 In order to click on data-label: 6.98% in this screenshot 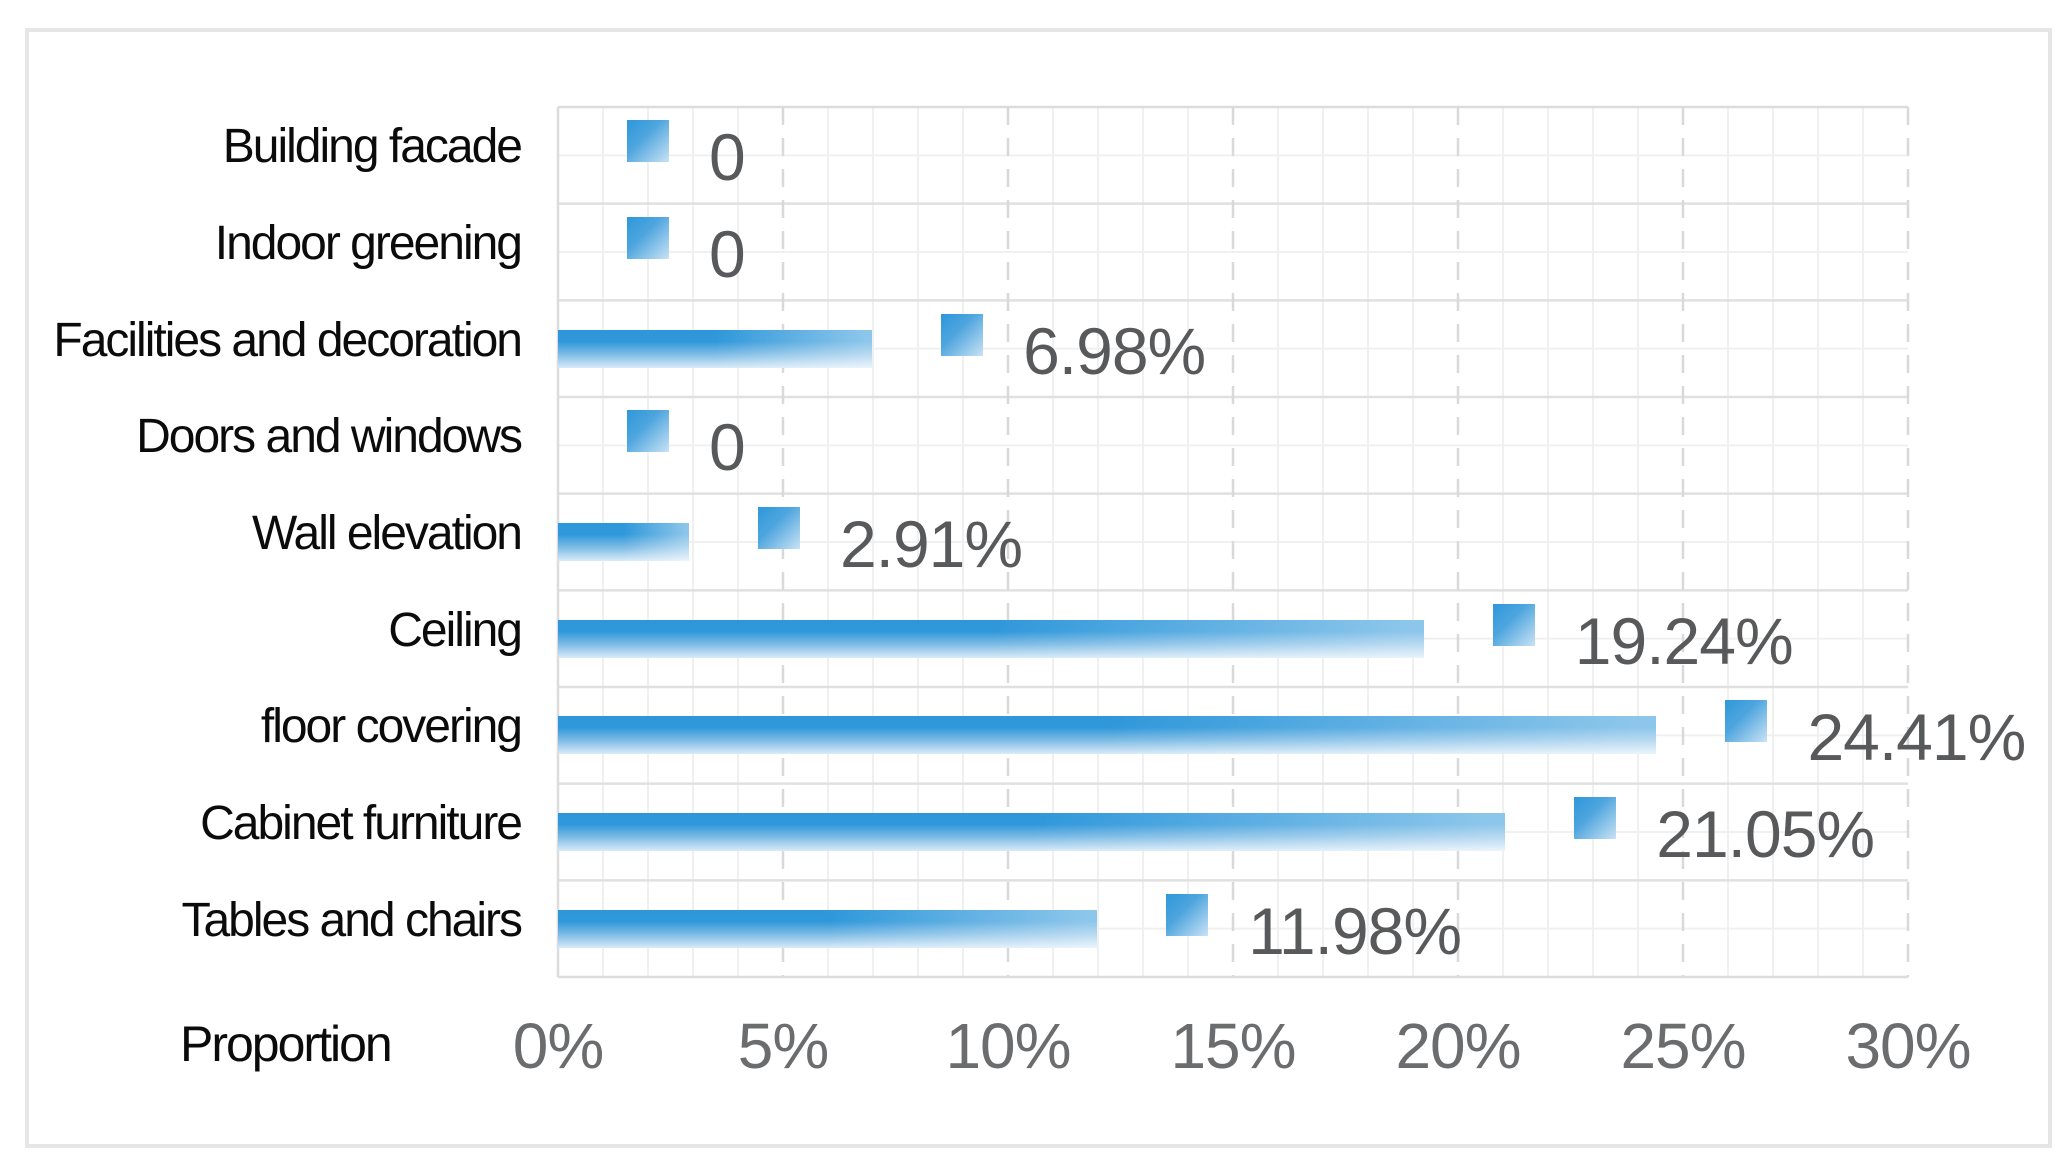, I will do `click(1114, 350)`.